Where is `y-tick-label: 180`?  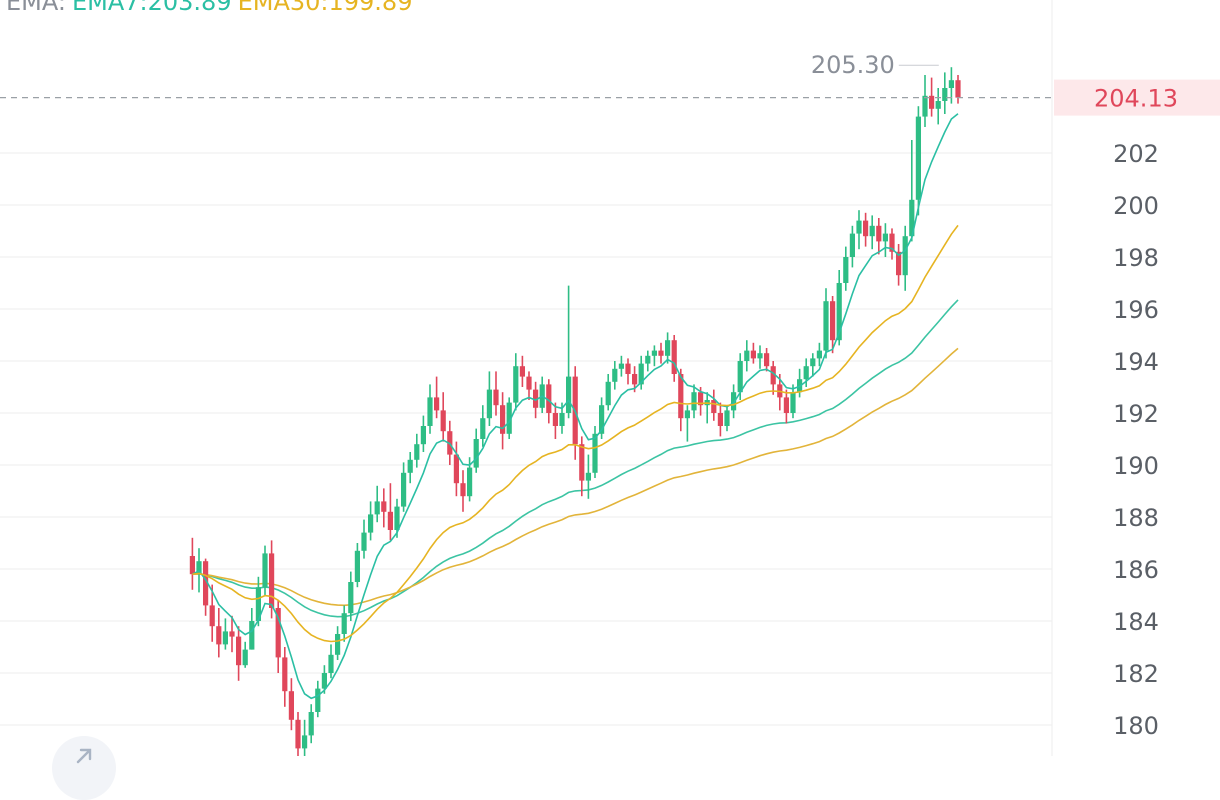
y-tick-label: 180 is located at coordinates (1136, 726).